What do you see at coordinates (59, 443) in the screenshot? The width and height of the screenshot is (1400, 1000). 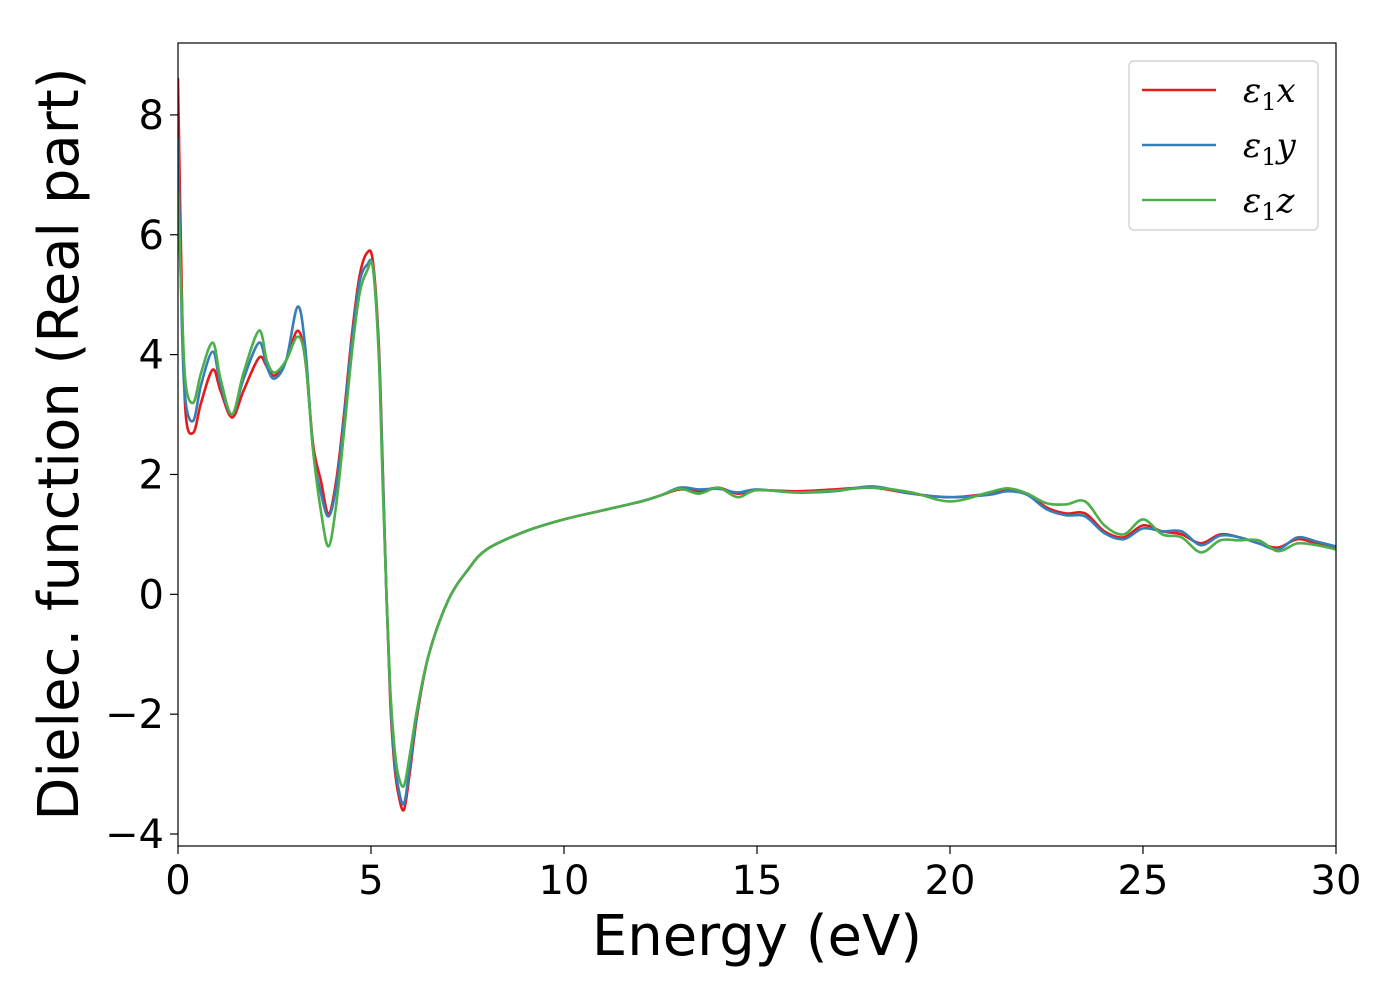 I see `y-axis-title: Dielec. function (Real part)` at bounding box center [59, 443].